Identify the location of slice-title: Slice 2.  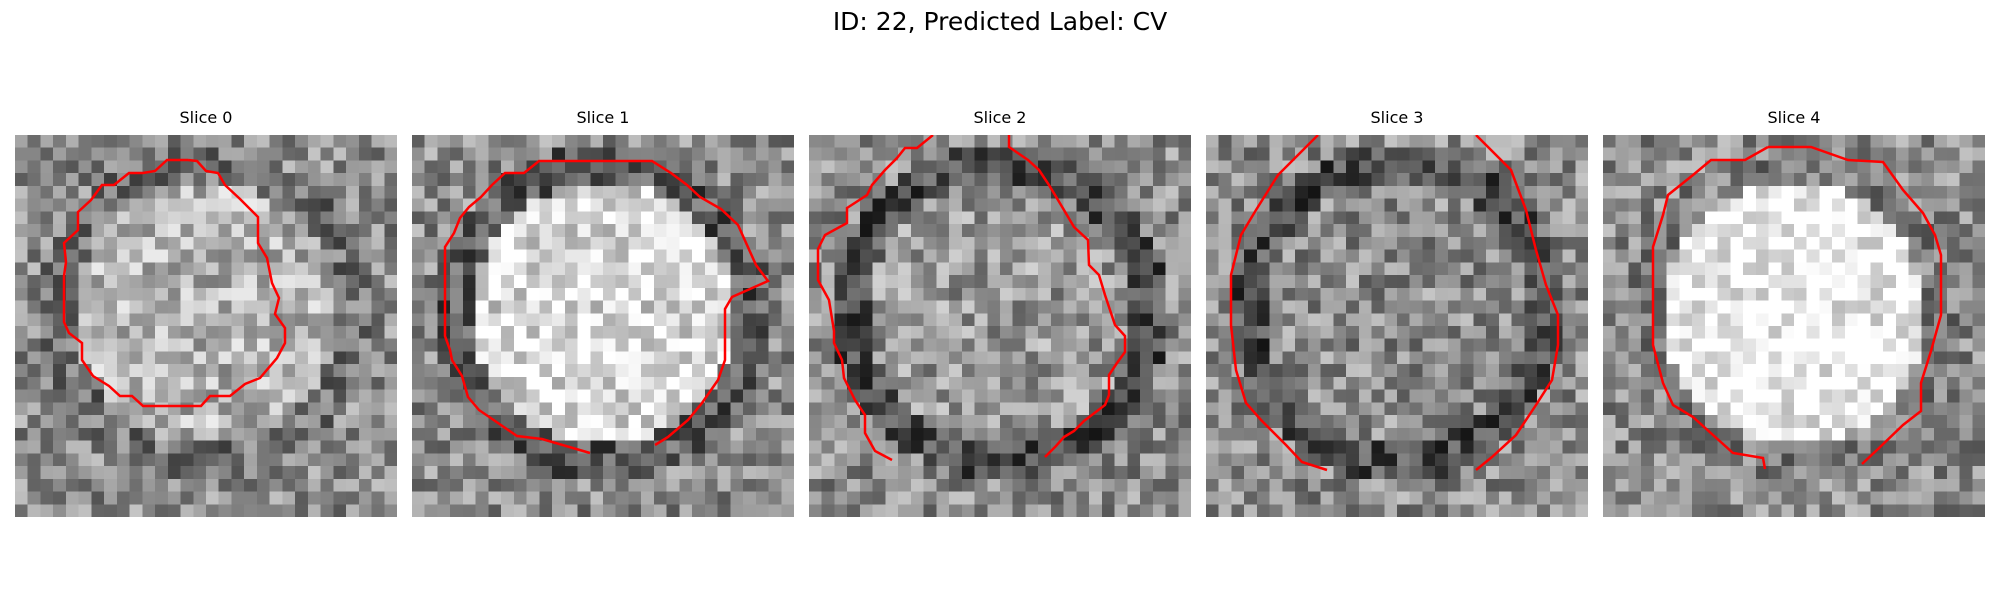
(1000, 117).